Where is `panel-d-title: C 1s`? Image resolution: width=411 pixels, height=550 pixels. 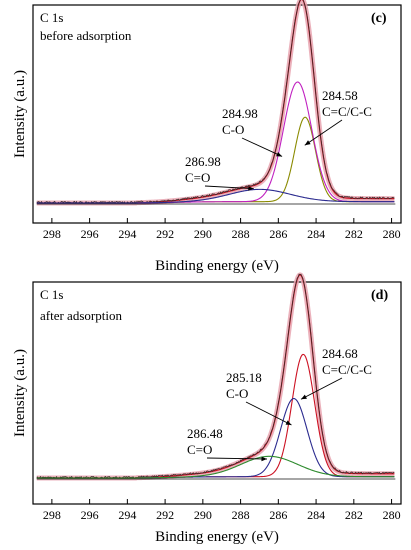
panel-d-title: C 1s is located at coordinates (51, 294).